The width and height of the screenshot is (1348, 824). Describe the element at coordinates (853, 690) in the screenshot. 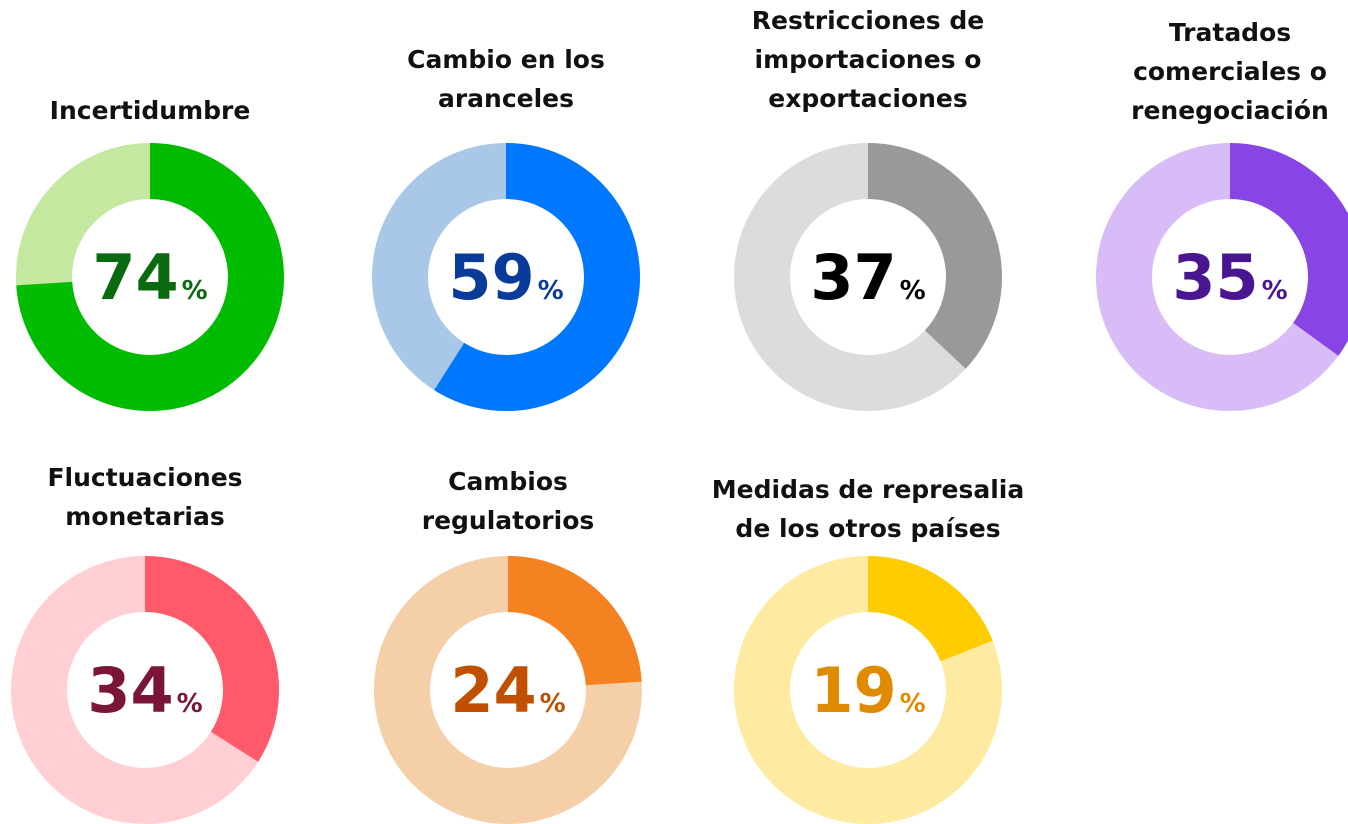

I see `value-number: 19` at that location.